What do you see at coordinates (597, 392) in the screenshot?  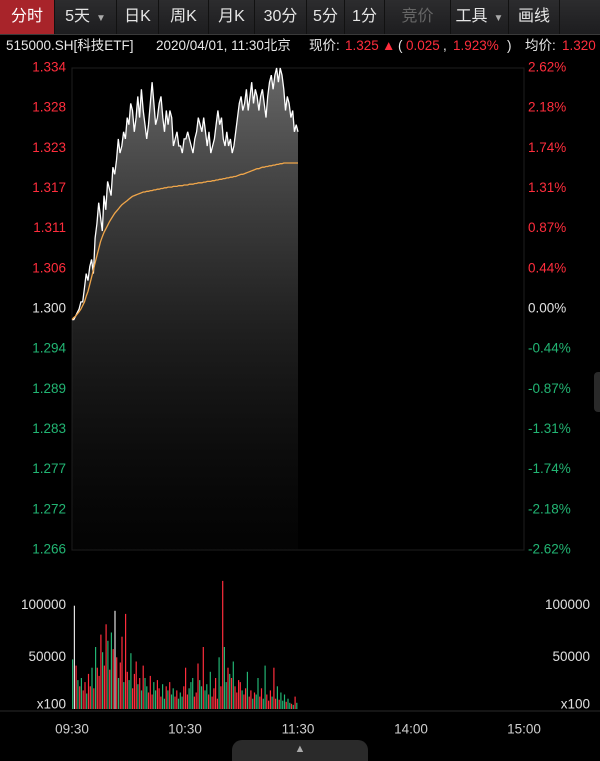 I see `side-panel-handle` at bounding box center [597, 392].